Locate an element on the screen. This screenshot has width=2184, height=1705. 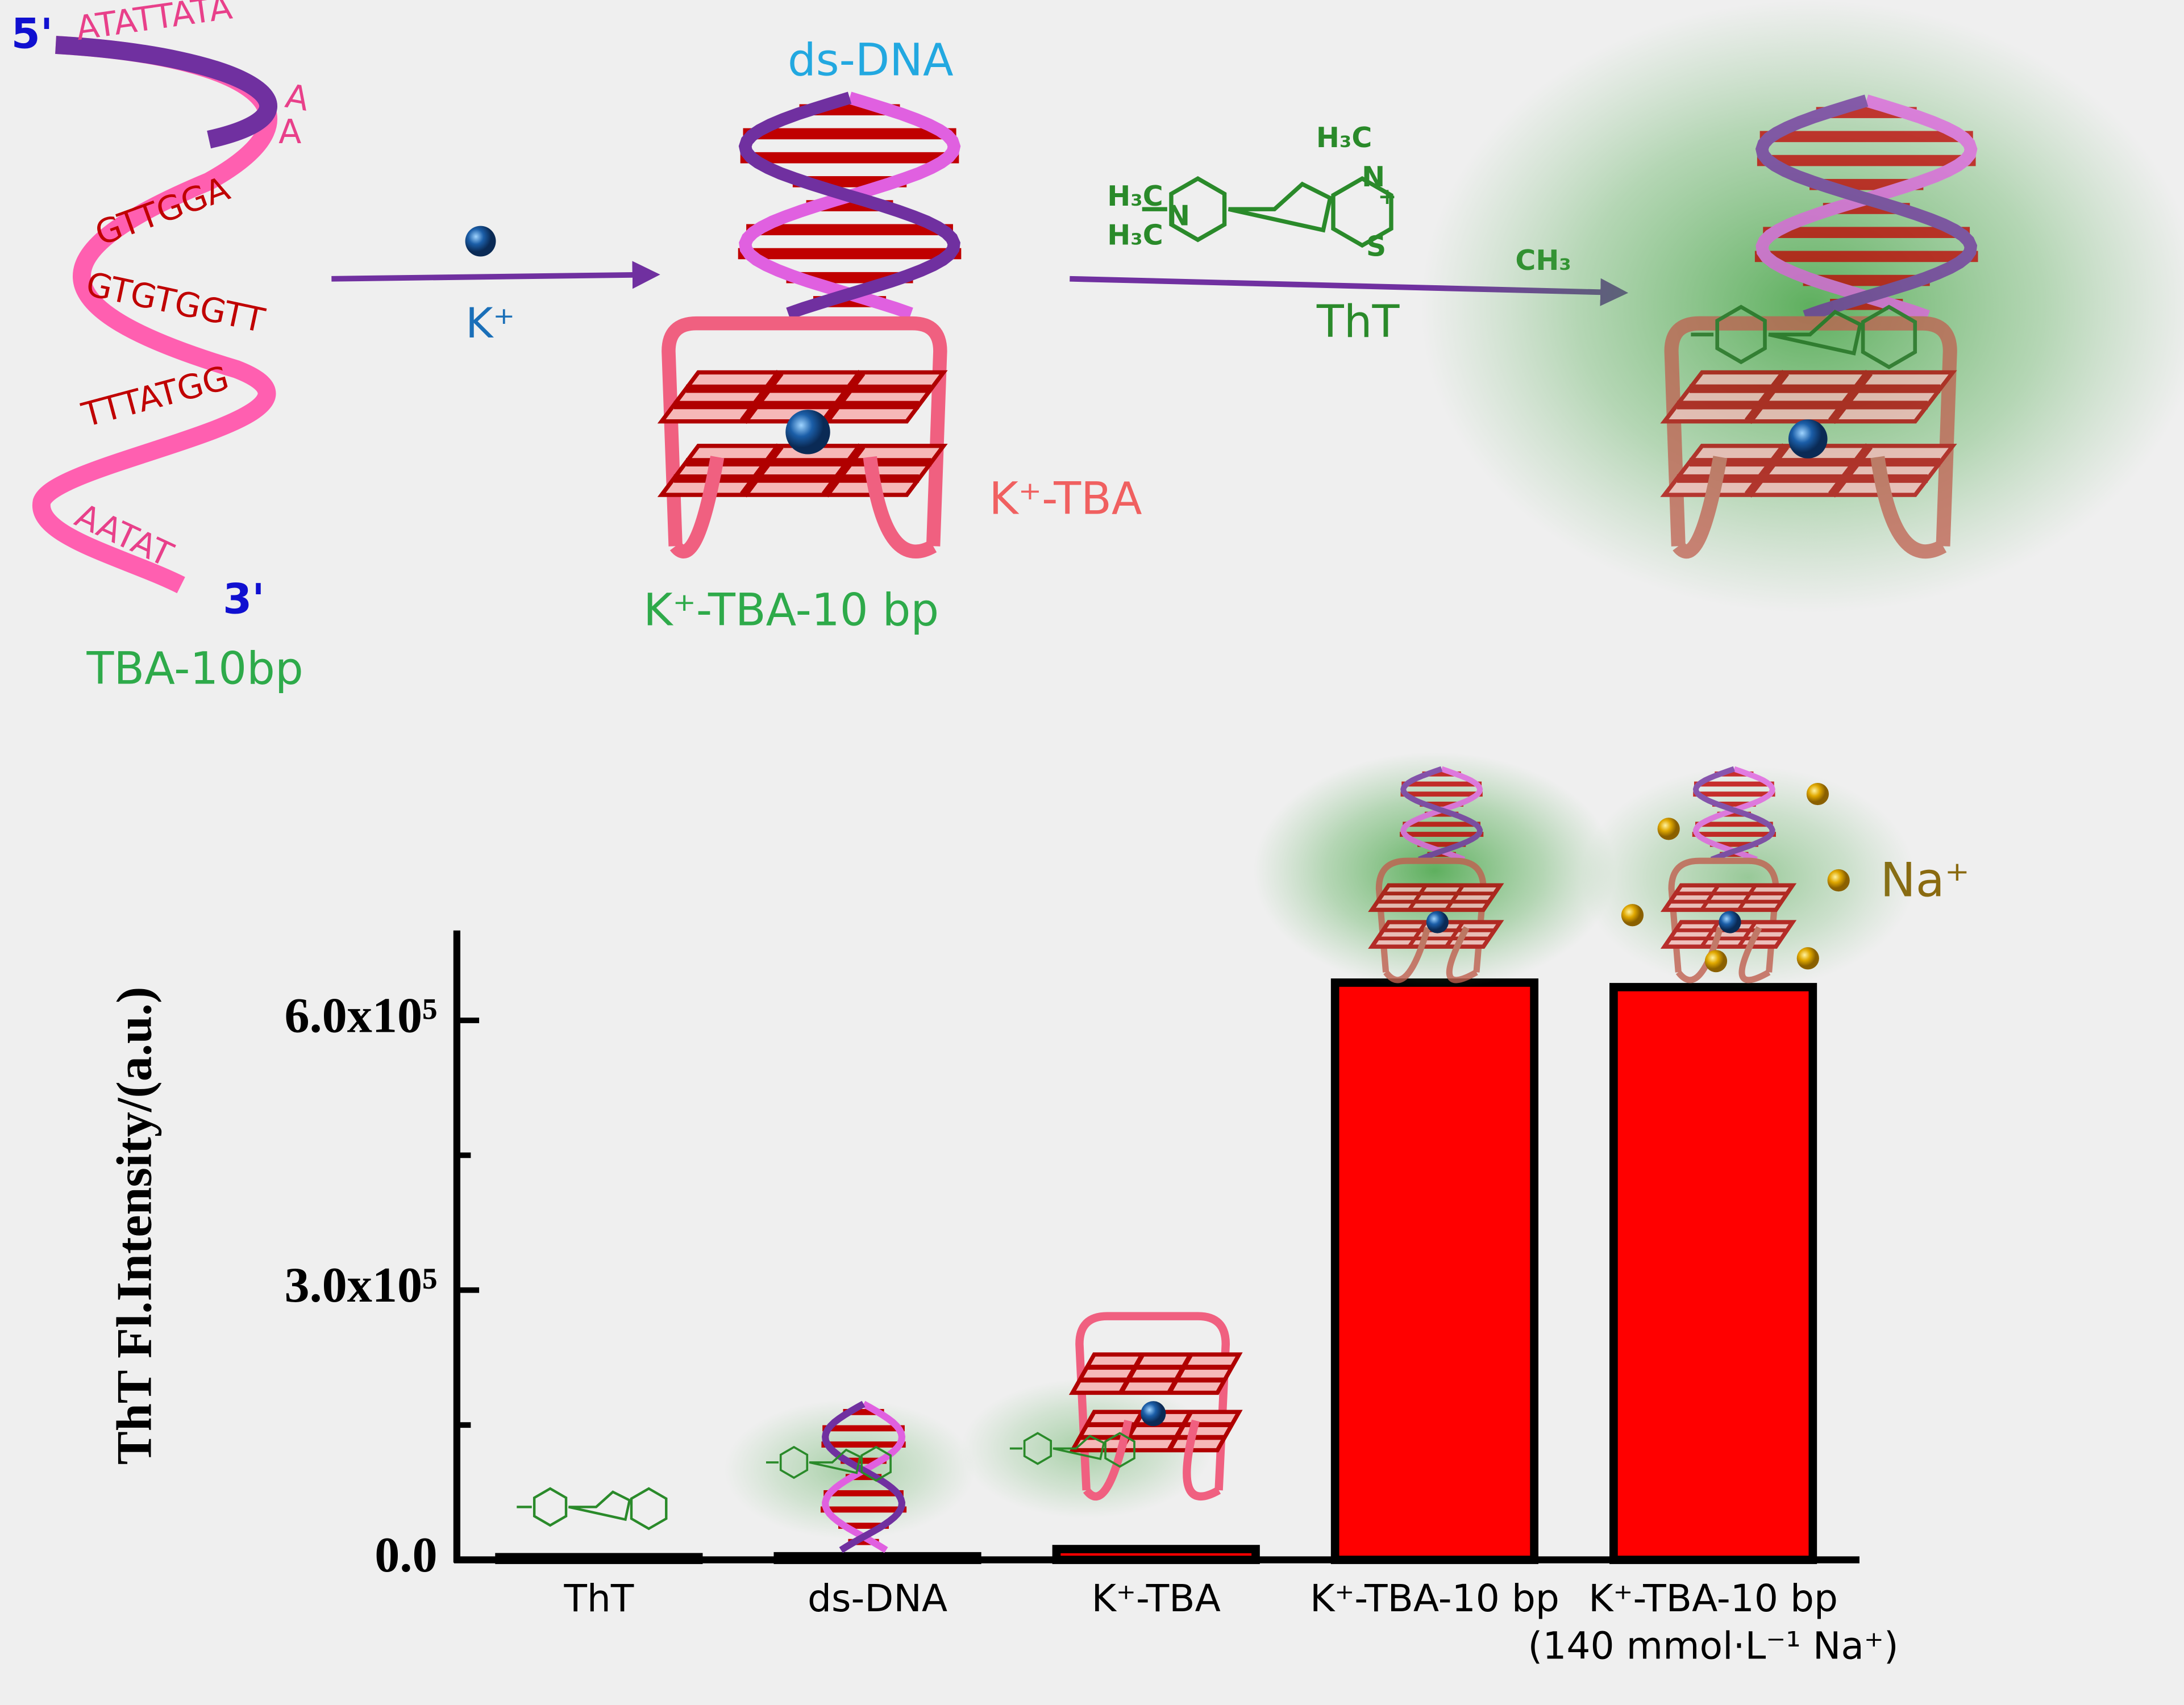
three-prime: 3' is located at coordinates (244, 599).